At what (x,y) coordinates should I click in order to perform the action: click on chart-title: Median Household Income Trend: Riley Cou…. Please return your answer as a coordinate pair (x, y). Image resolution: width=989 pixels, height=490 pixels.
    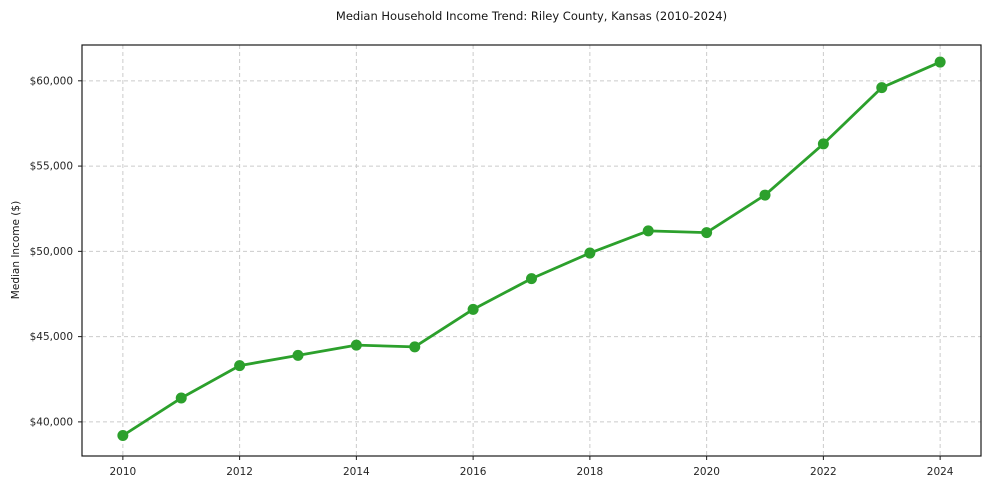
    Looking at the image, I should click on (531, 16).